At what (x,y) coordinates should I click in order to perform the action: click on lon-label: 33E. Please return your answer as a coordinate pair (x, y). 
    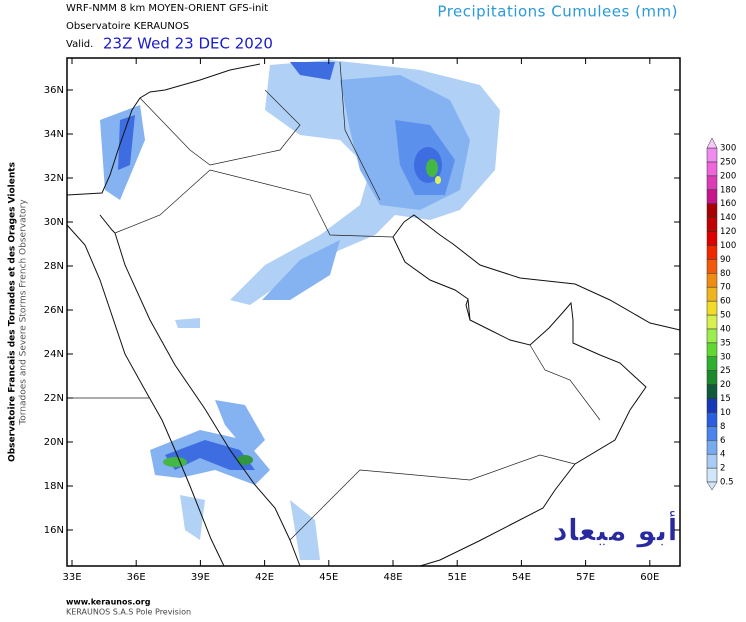
    Looking at the image, I should click on (71, 577).